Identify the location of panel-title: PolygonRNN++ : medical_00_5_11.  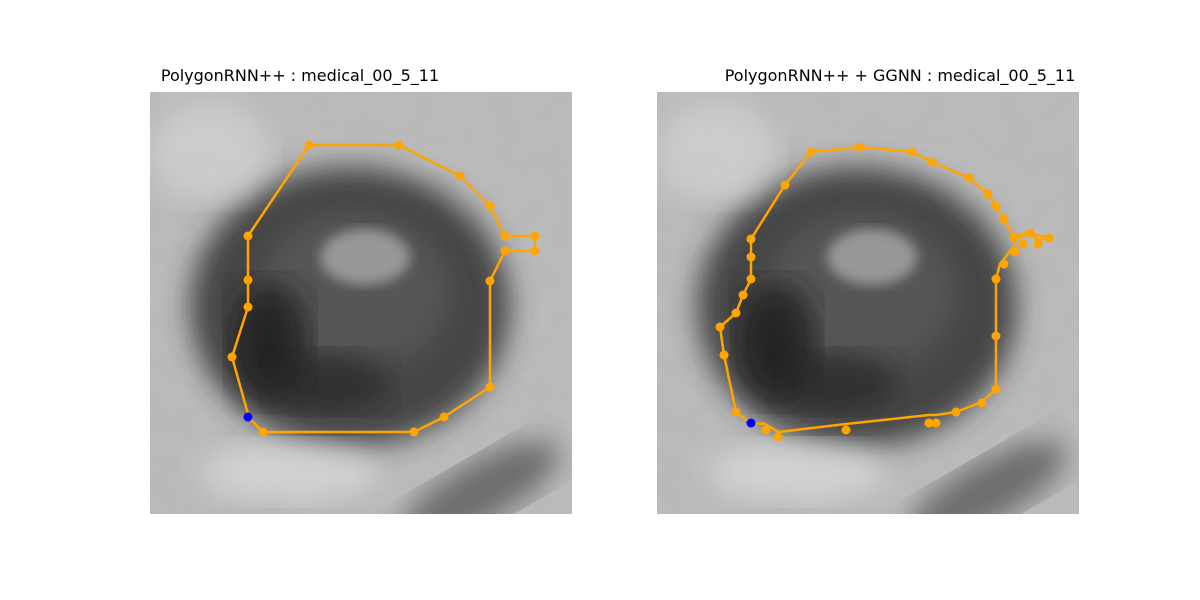
(300, 75).